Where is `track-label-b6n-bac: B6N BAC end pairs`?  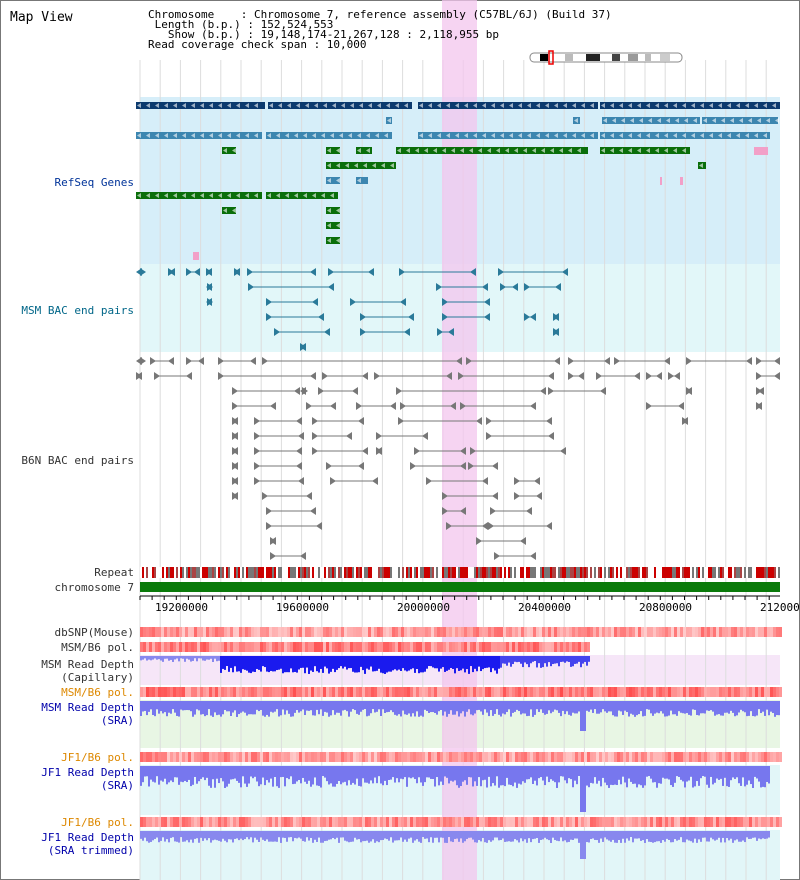 track-label-b6n-bac: B6N BAC end pairs is located at coordinates (77, 460).